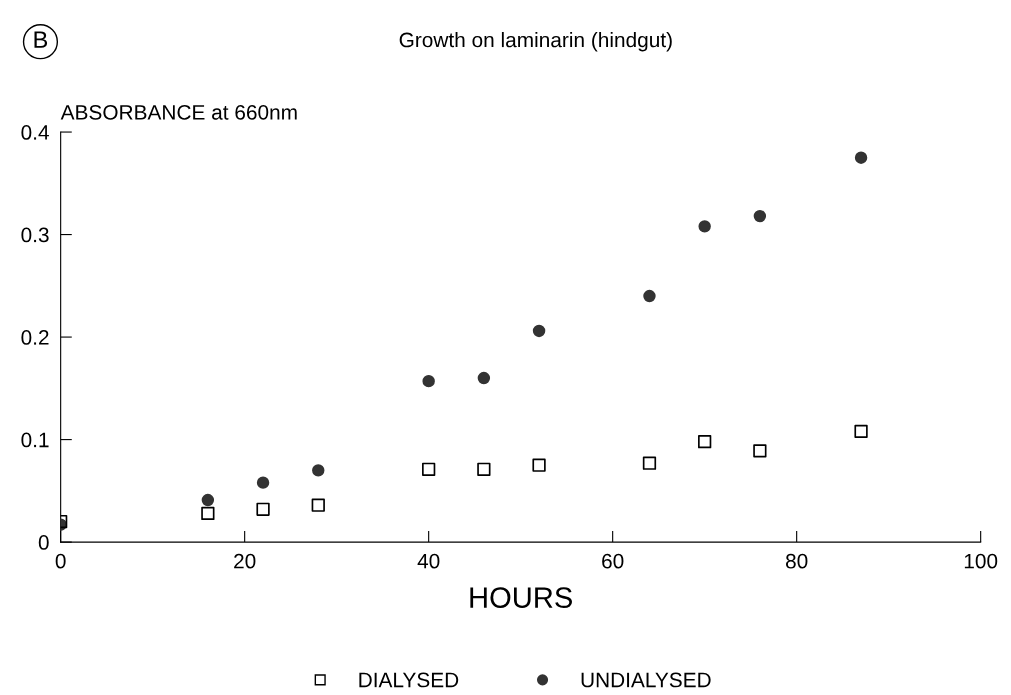  What do you see at coordinates (178, 112) in the screenshot?
I see `y-axis-title: ABSORBANCE at 660nm` at bounding box center [178, 112].